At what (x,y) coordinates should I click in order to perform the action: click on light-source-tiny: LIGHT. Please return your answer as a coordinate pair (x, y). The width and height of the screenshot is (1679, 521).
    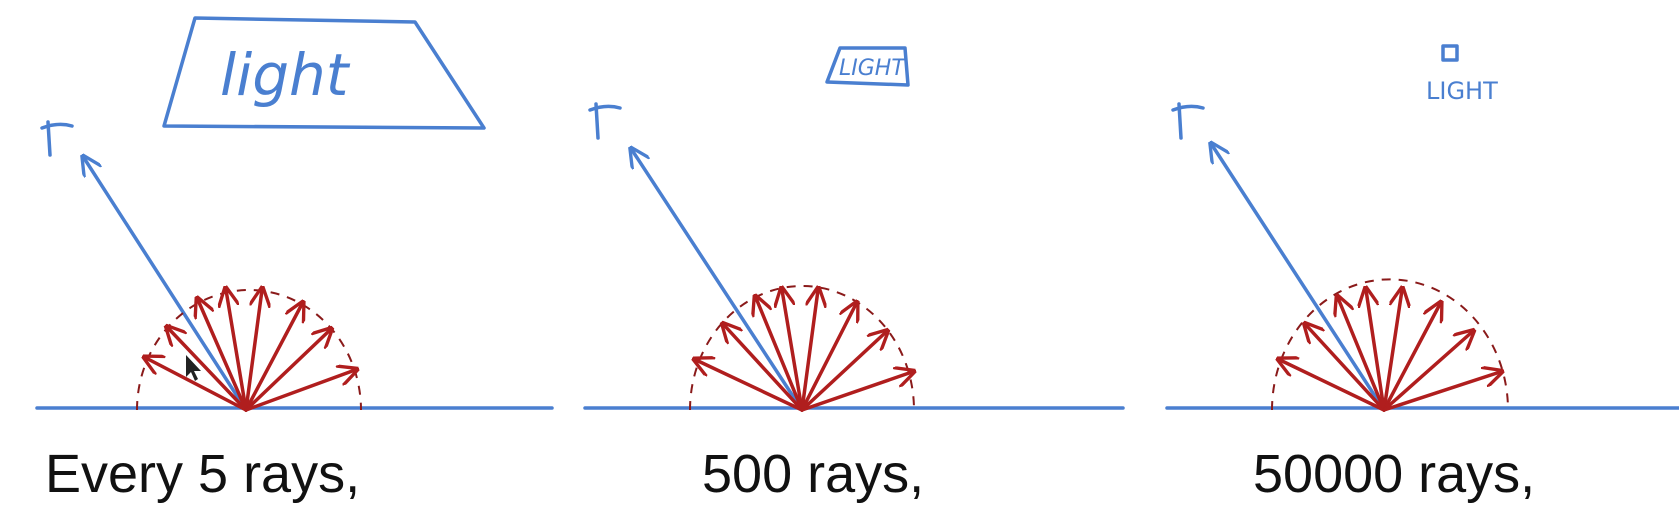
    Looking at the image, I should click on (1462, 74).